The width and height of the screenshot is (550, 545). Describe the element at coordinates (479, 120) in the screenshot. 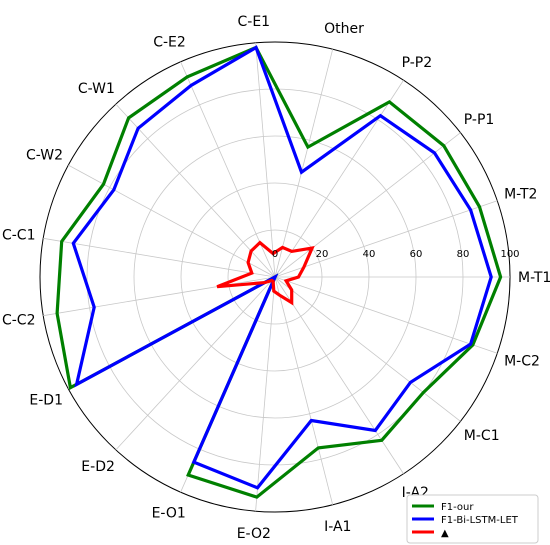

I see `category-label-p-p1: P-P1` at that location.